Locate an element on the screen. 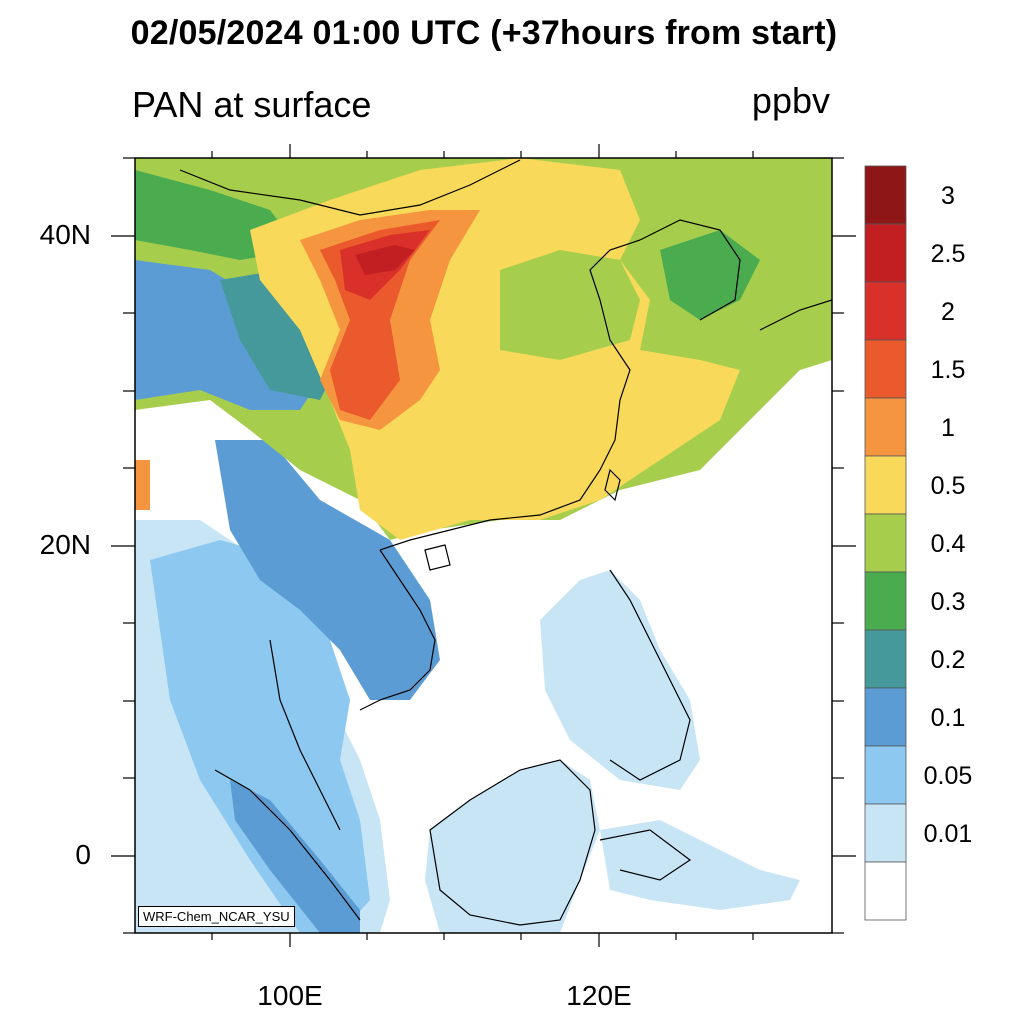 The image size is (1024, 1024). colorbar-label: 0.05 is located at coordinates (948, 776).